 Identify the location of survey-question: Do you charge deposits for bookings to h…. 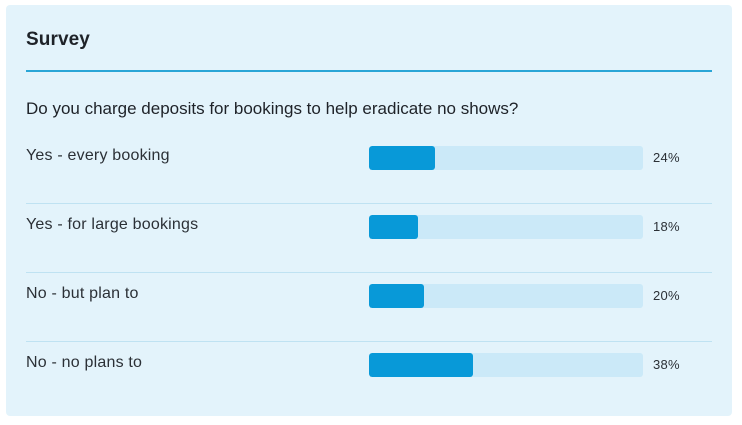
(272, 108).